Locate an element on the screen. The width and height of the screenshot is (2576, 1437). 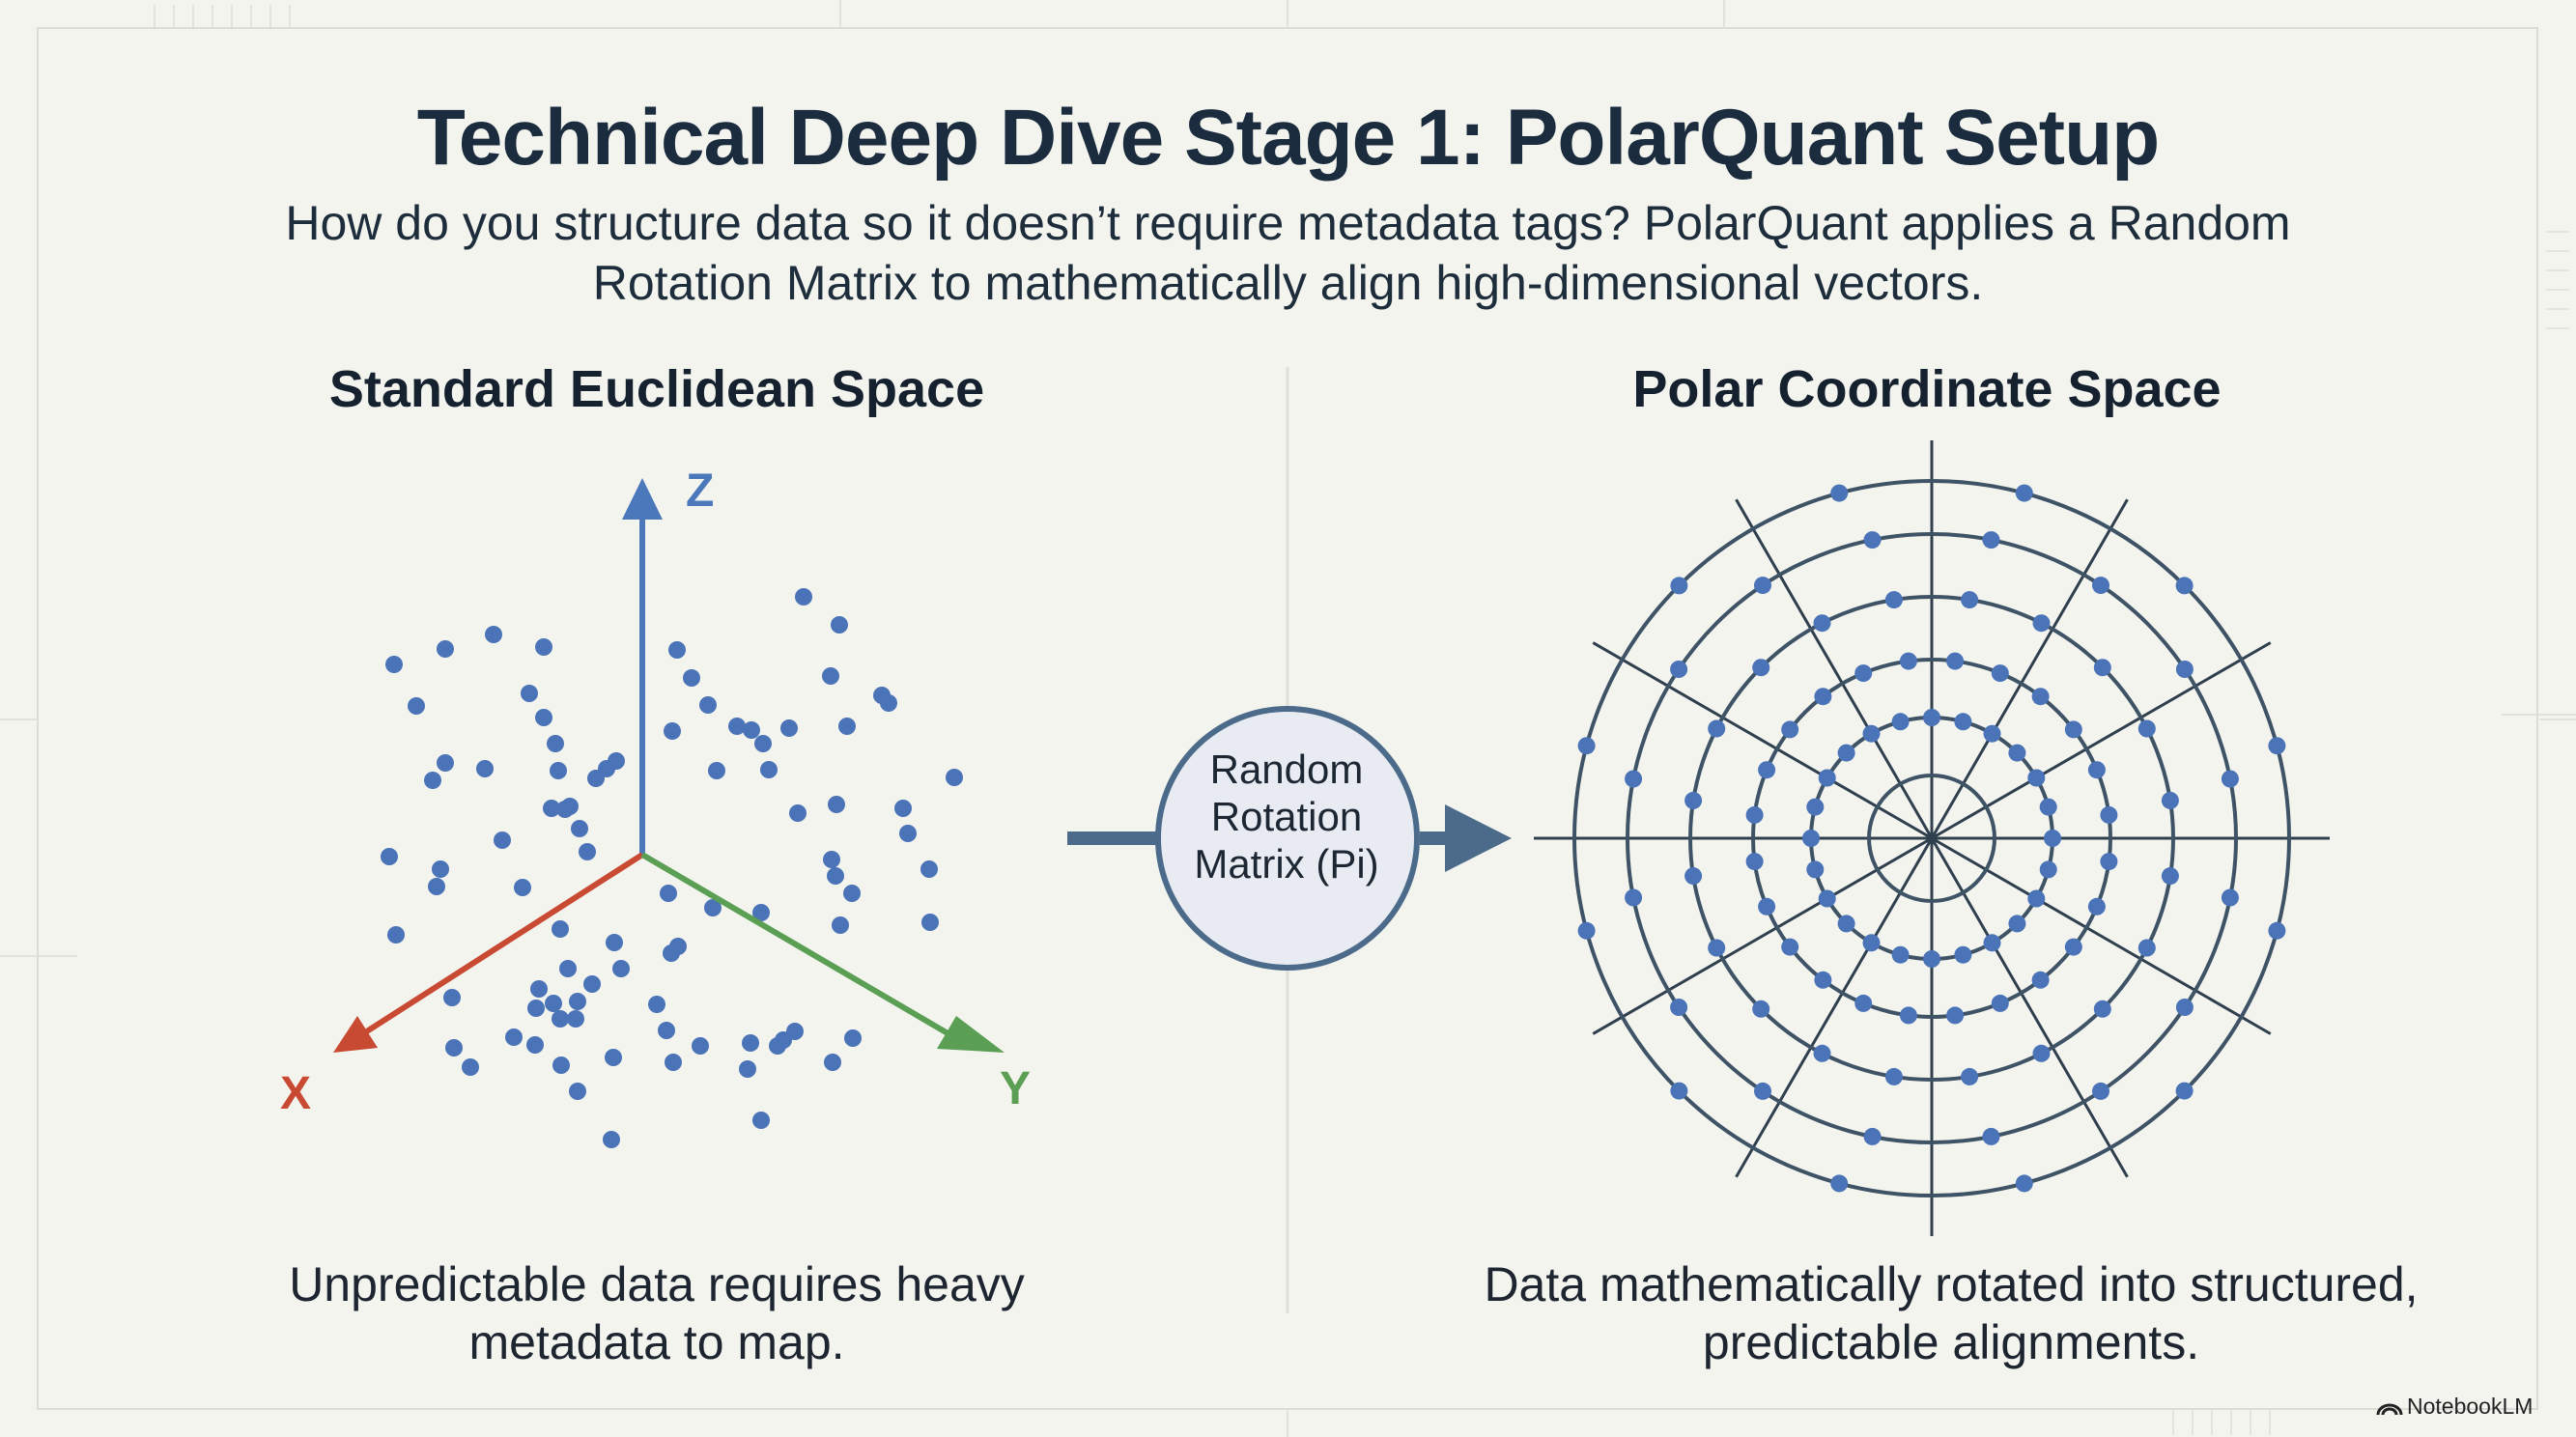
rotation-transform is located at coordinates (1289, 838).